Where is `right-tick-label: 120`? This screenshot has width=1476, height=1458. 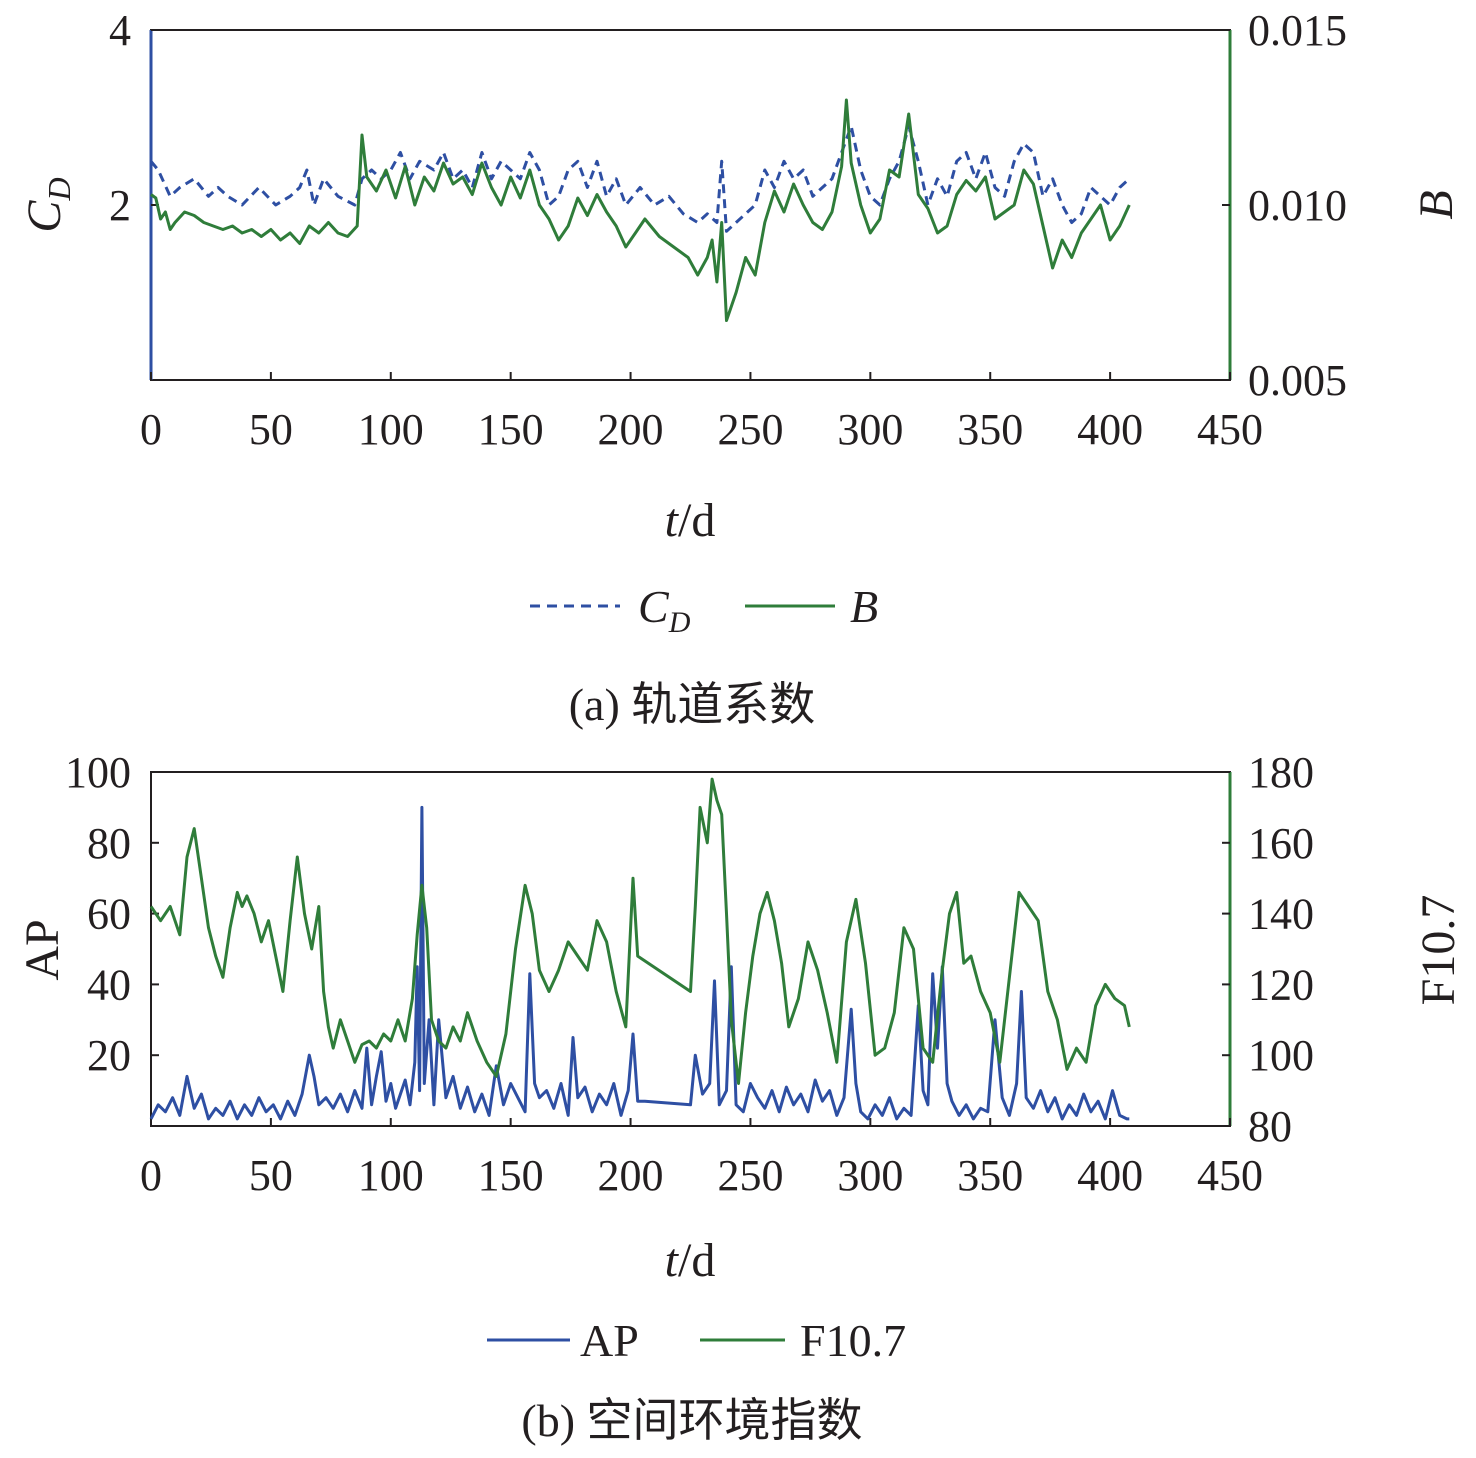 right-tick-label: 120 is located at coordinates (1281, 984).